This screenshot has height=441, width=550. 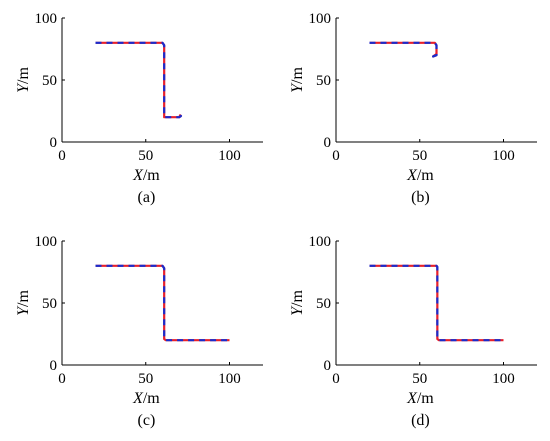 What do you see at coordinates (147, 197) in the screenshot?
I see `subplot-caption: (a)` at bounding box center [147, 197].